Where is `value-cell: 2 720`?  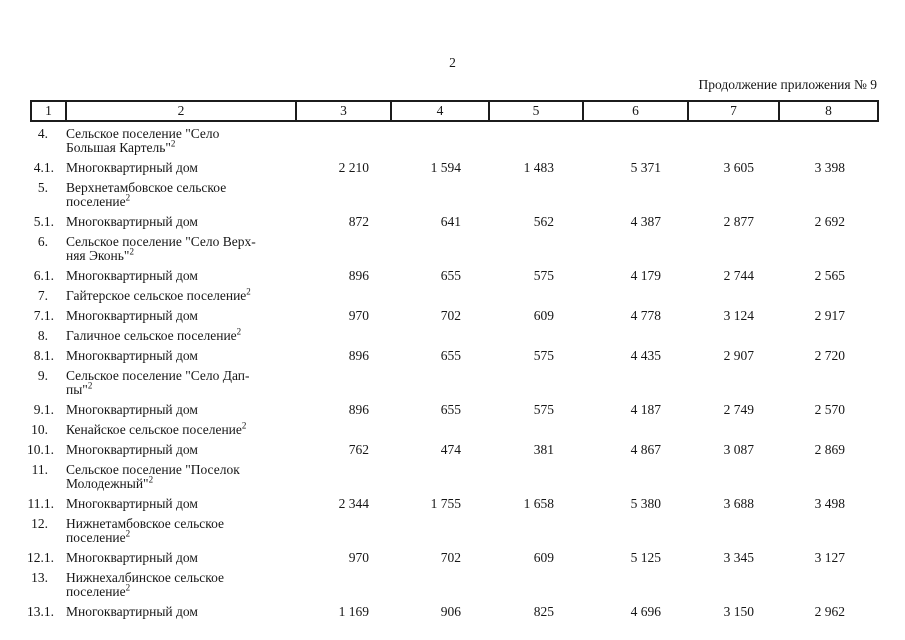
value-cell: 2 720 is located at coordinates (829, 355).